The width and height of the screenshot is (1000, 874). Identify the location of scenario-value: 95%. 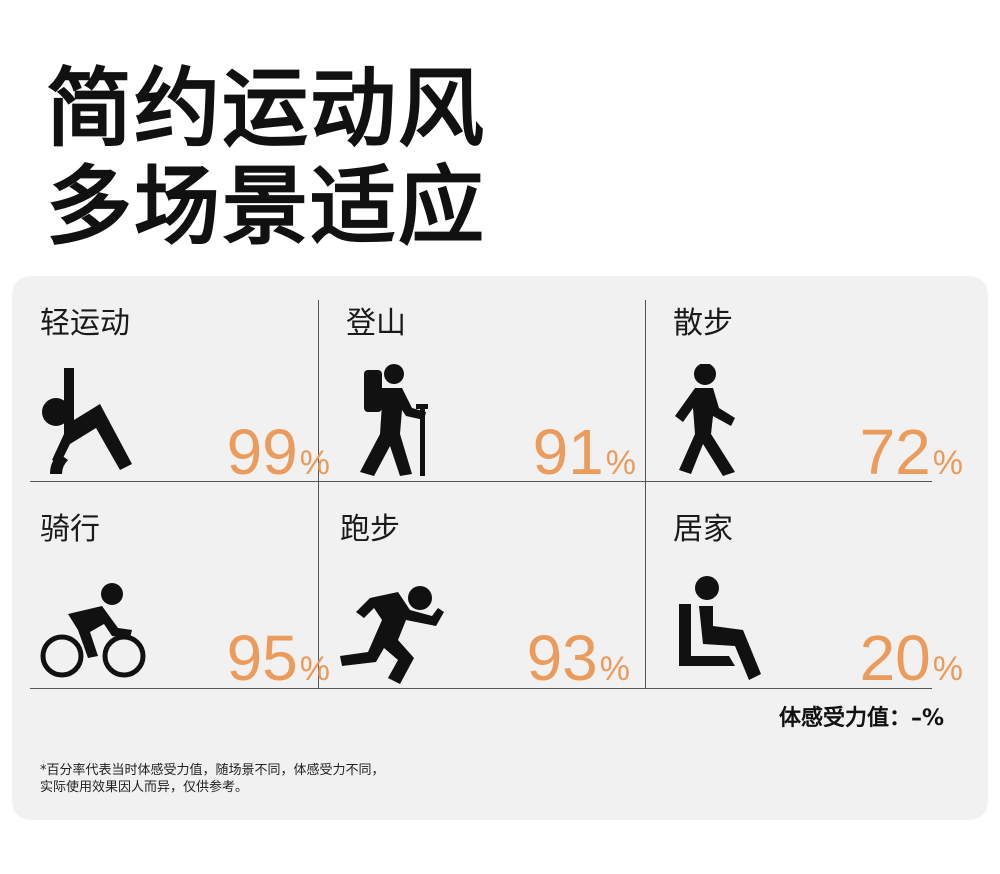
(278, 658).